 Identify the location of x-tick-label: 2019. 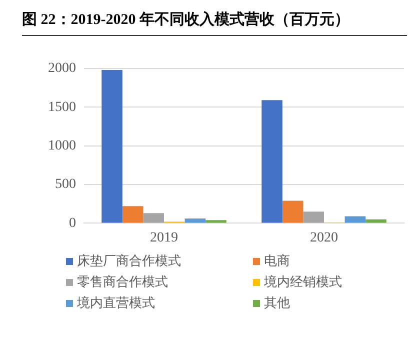
(164, 238).